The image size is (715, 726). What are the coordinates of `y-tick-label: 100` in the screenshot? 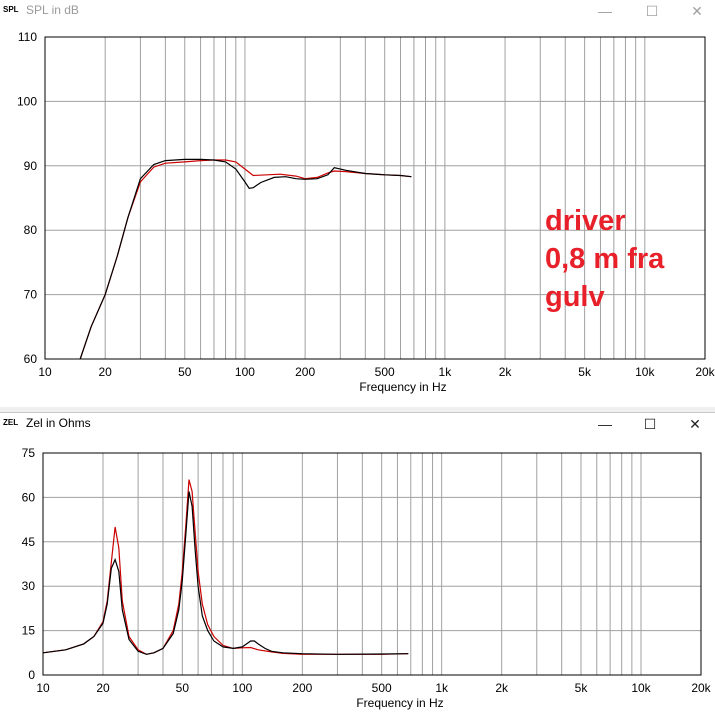 It's located at (27, 101).